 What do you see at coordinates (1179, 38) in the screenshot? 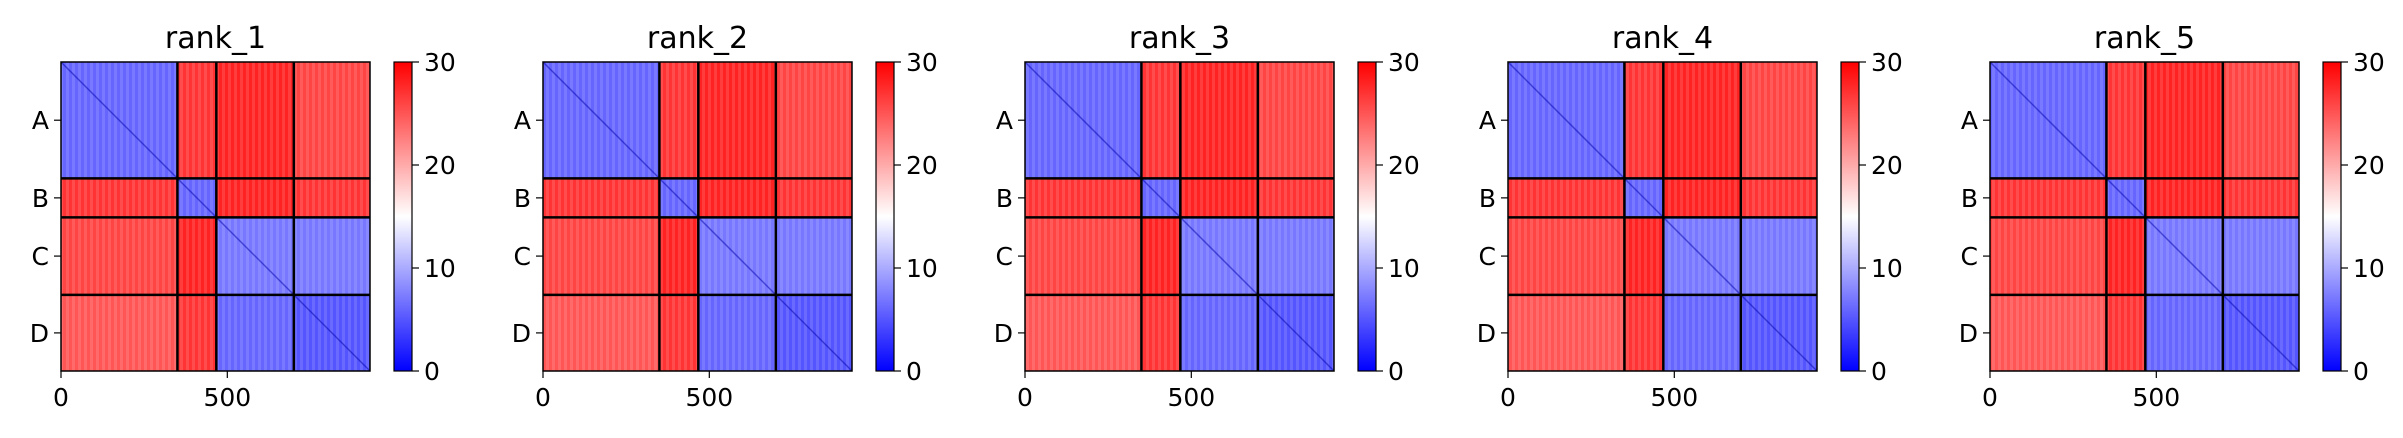
I see `panel-title: rank_3` at bounding box center [1179, 38].